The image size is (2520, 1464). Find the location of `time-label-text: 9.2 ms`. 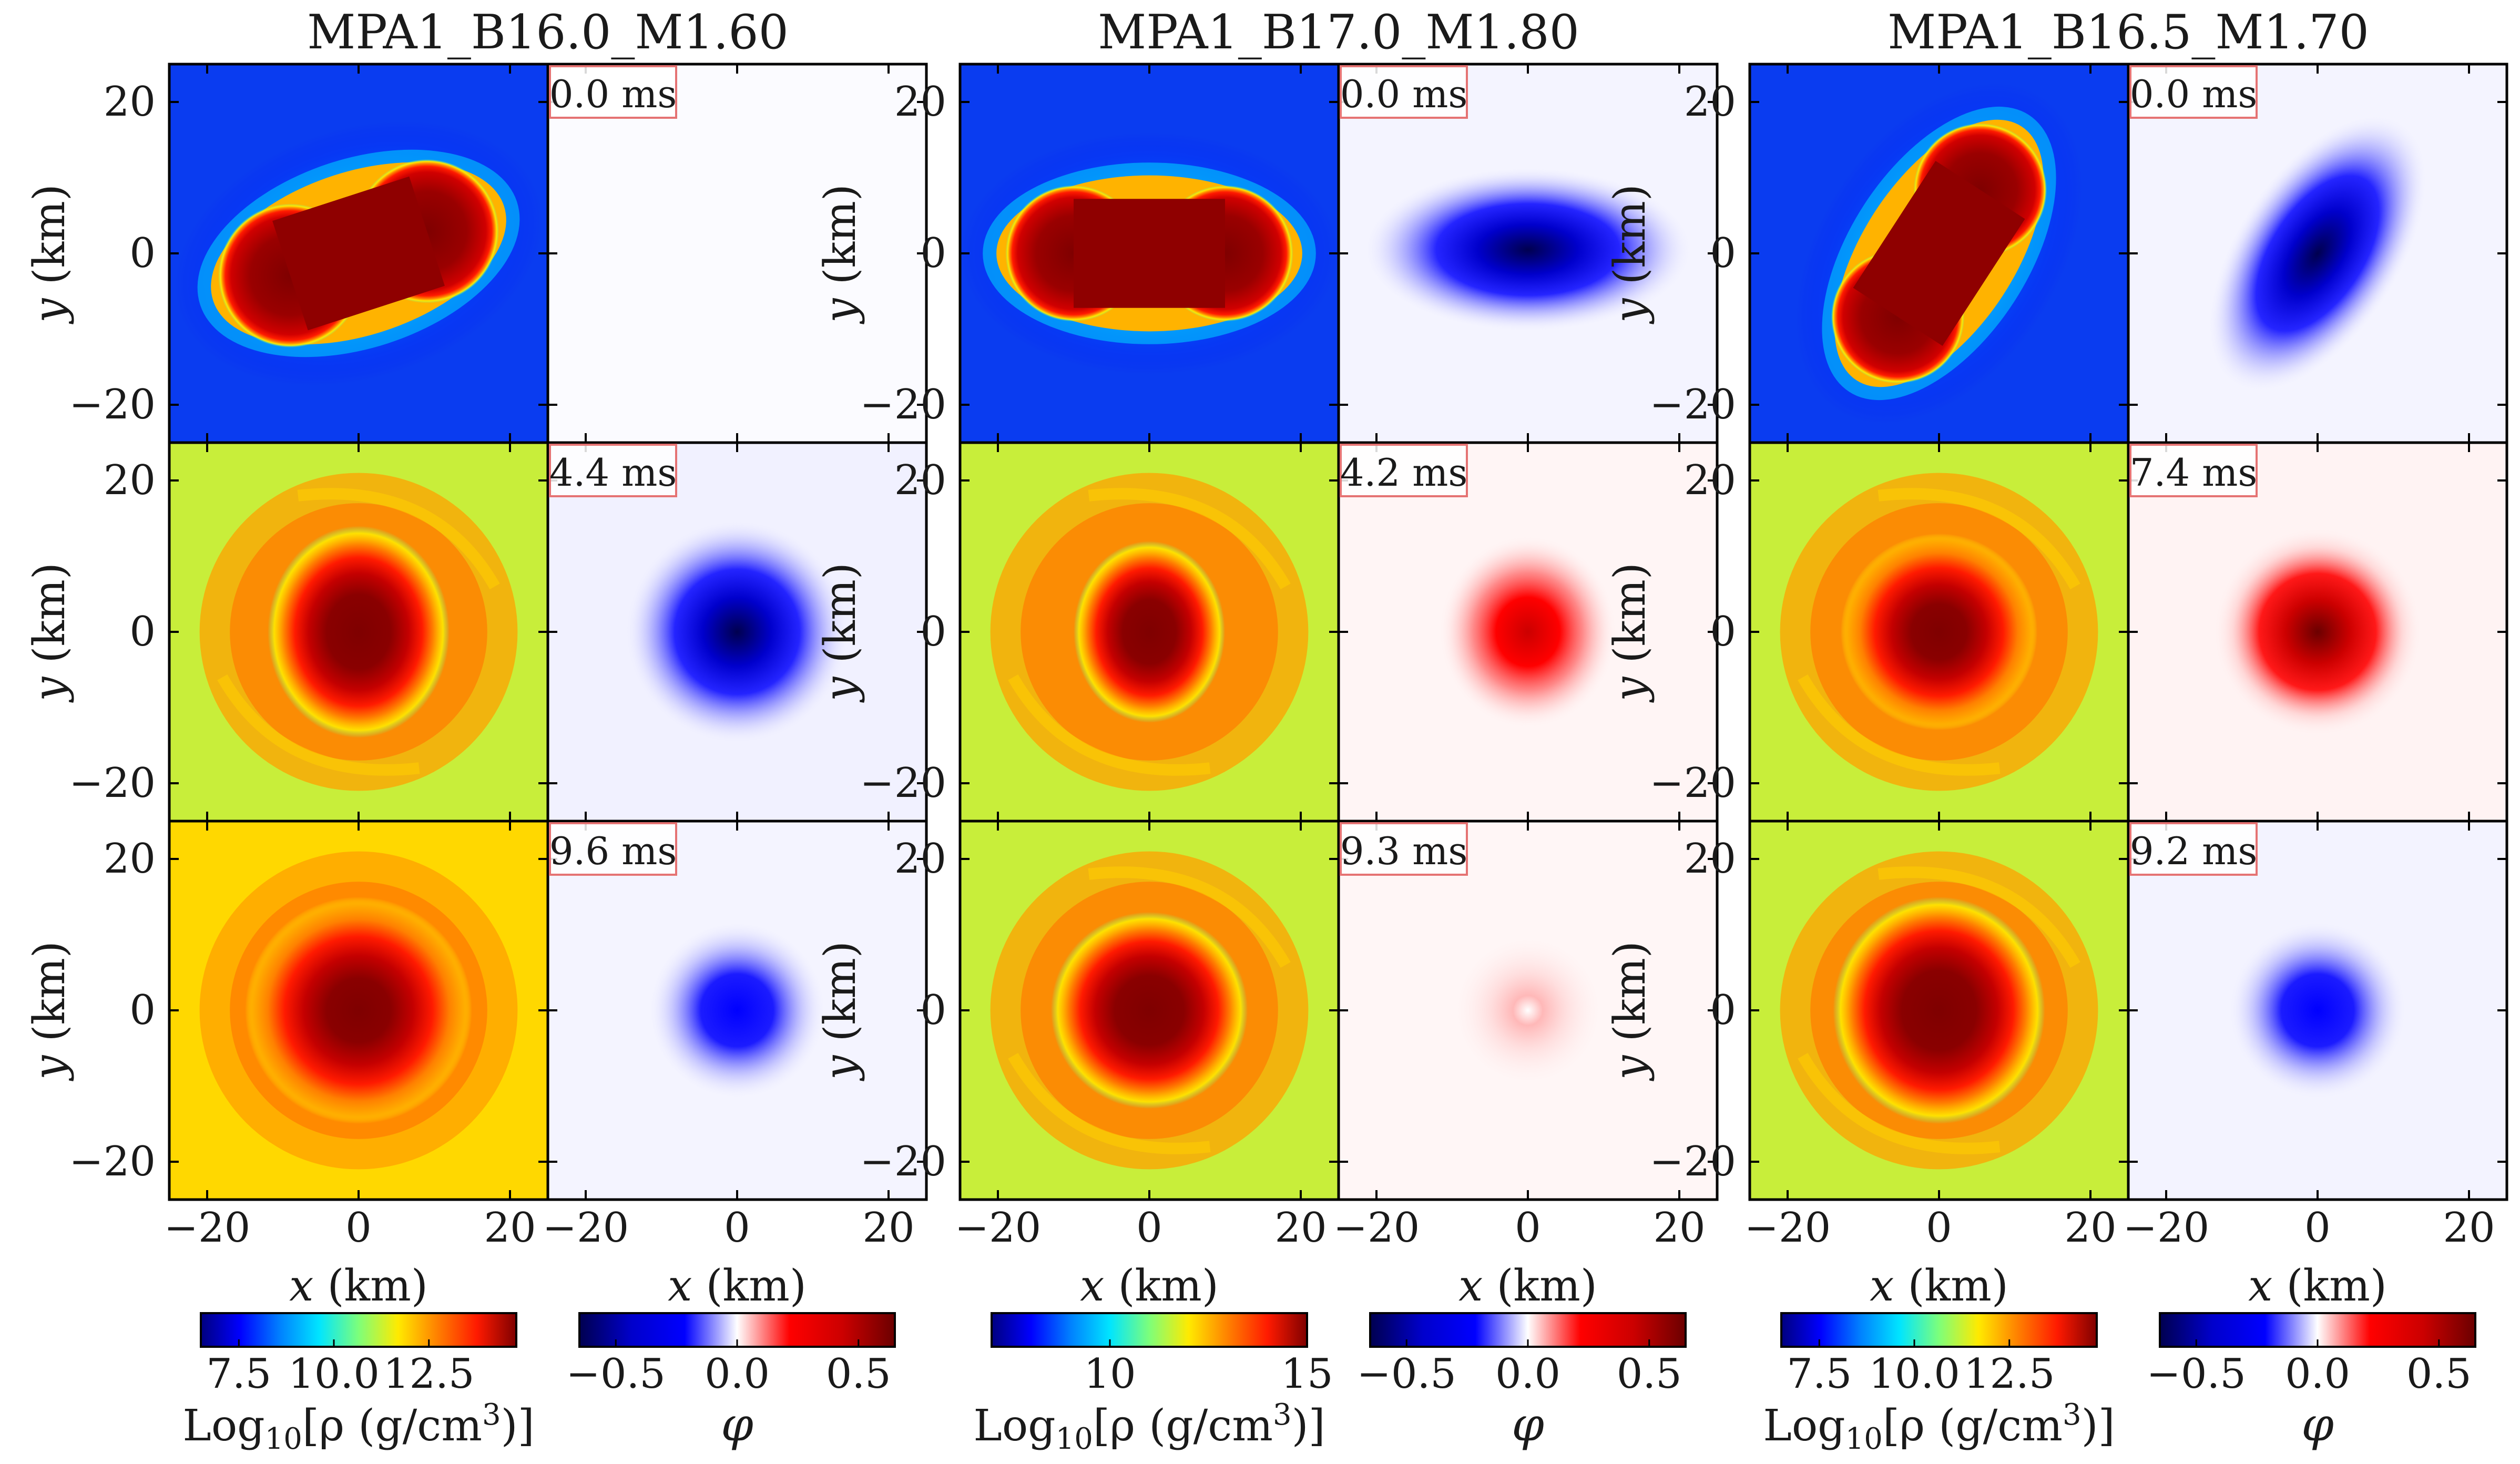

time-label-text: 9.2 ms is located at coordinates (2194, 851).